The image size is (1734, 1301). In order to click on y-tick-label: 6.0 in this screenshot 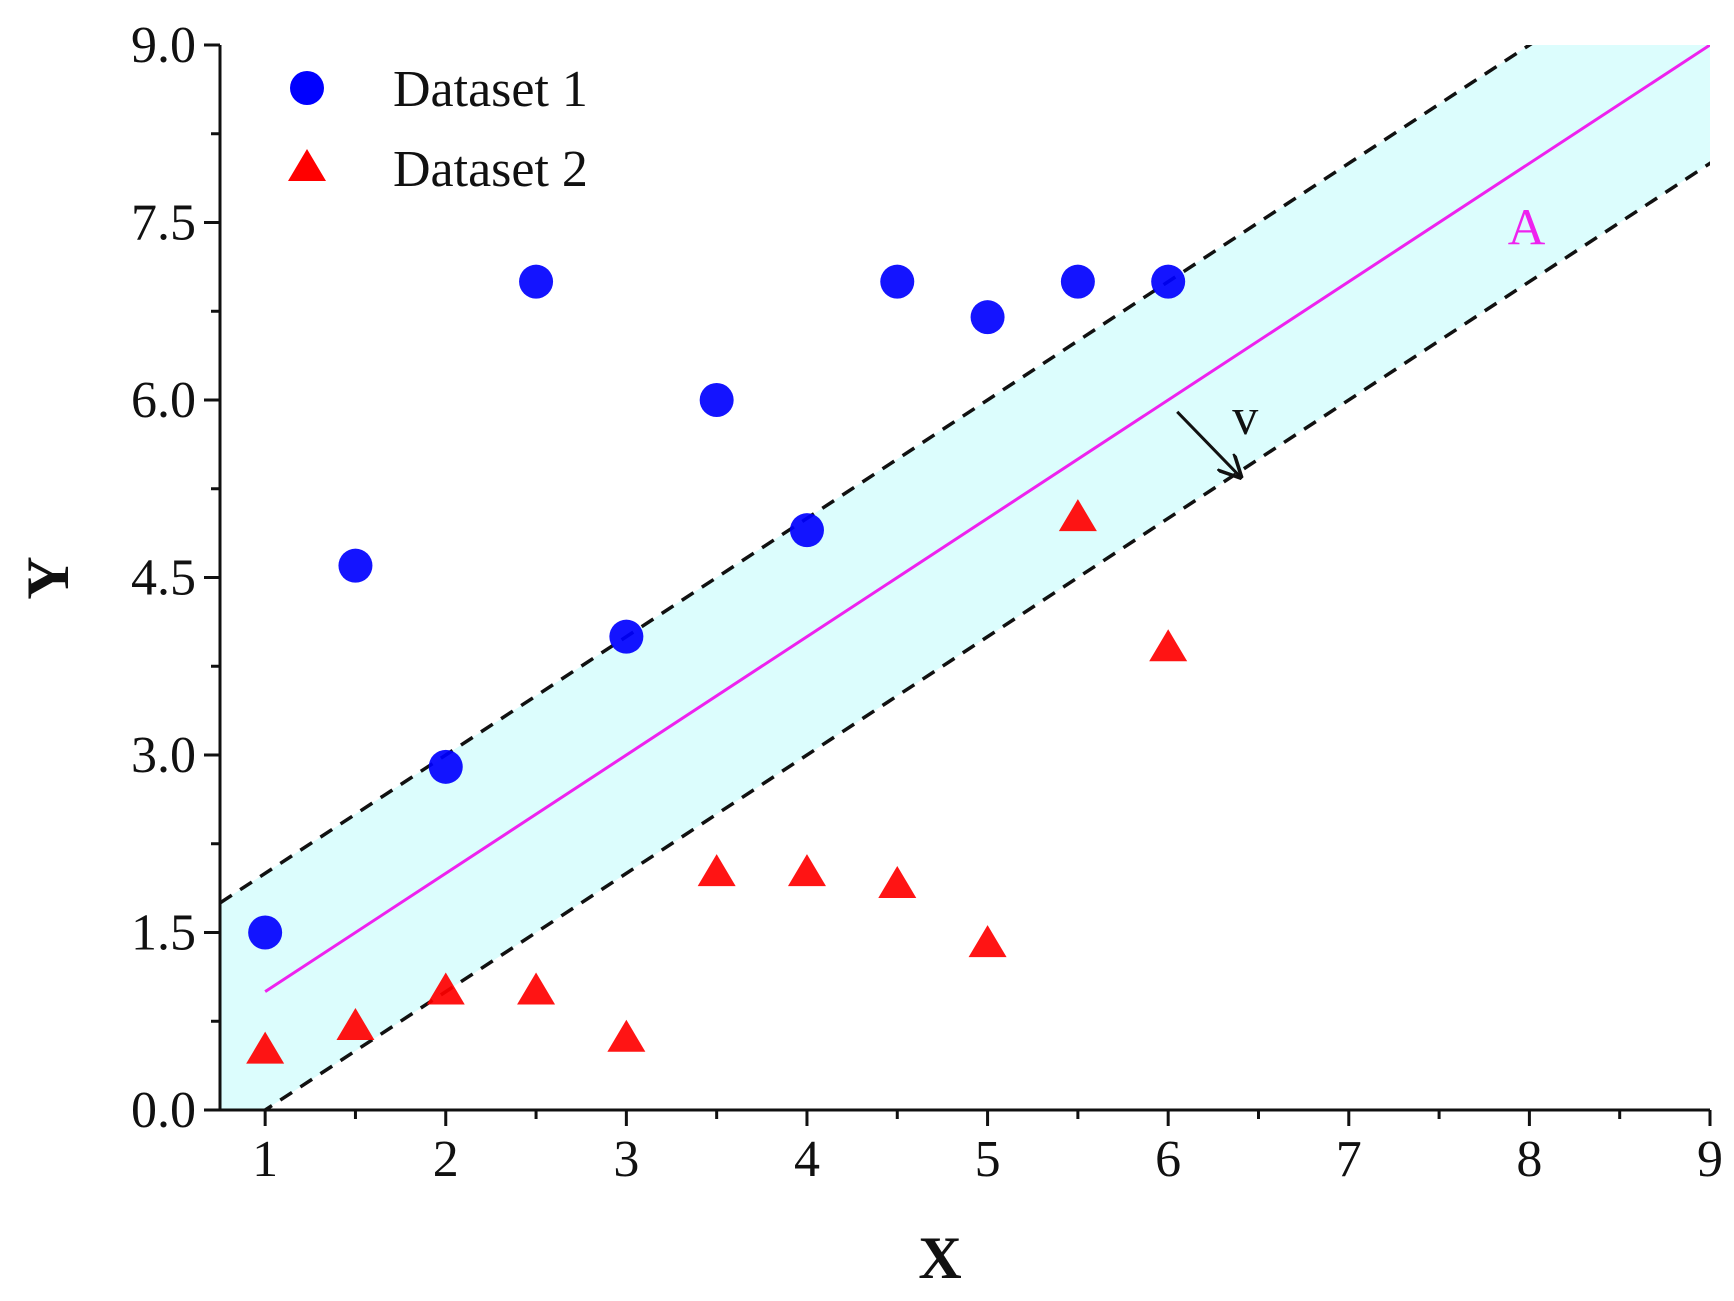, I will do `click(163, 400)`.